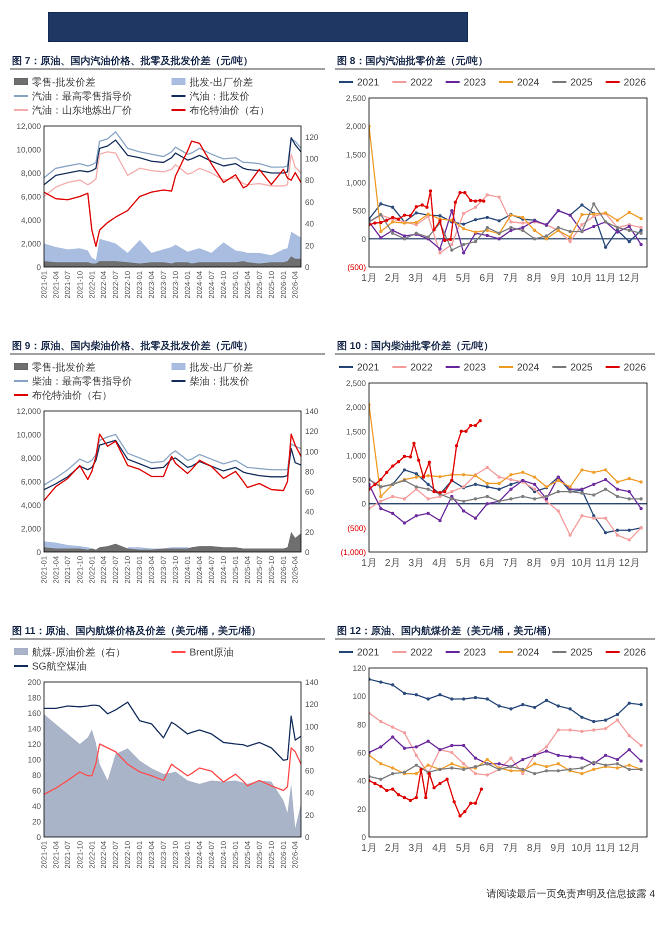 This screenshot has width=662, height=936. What do you see at coordinates (356, 431) in the screenshot?
I see `y-tick-label: 1,500` at bounding box center [356, 431].